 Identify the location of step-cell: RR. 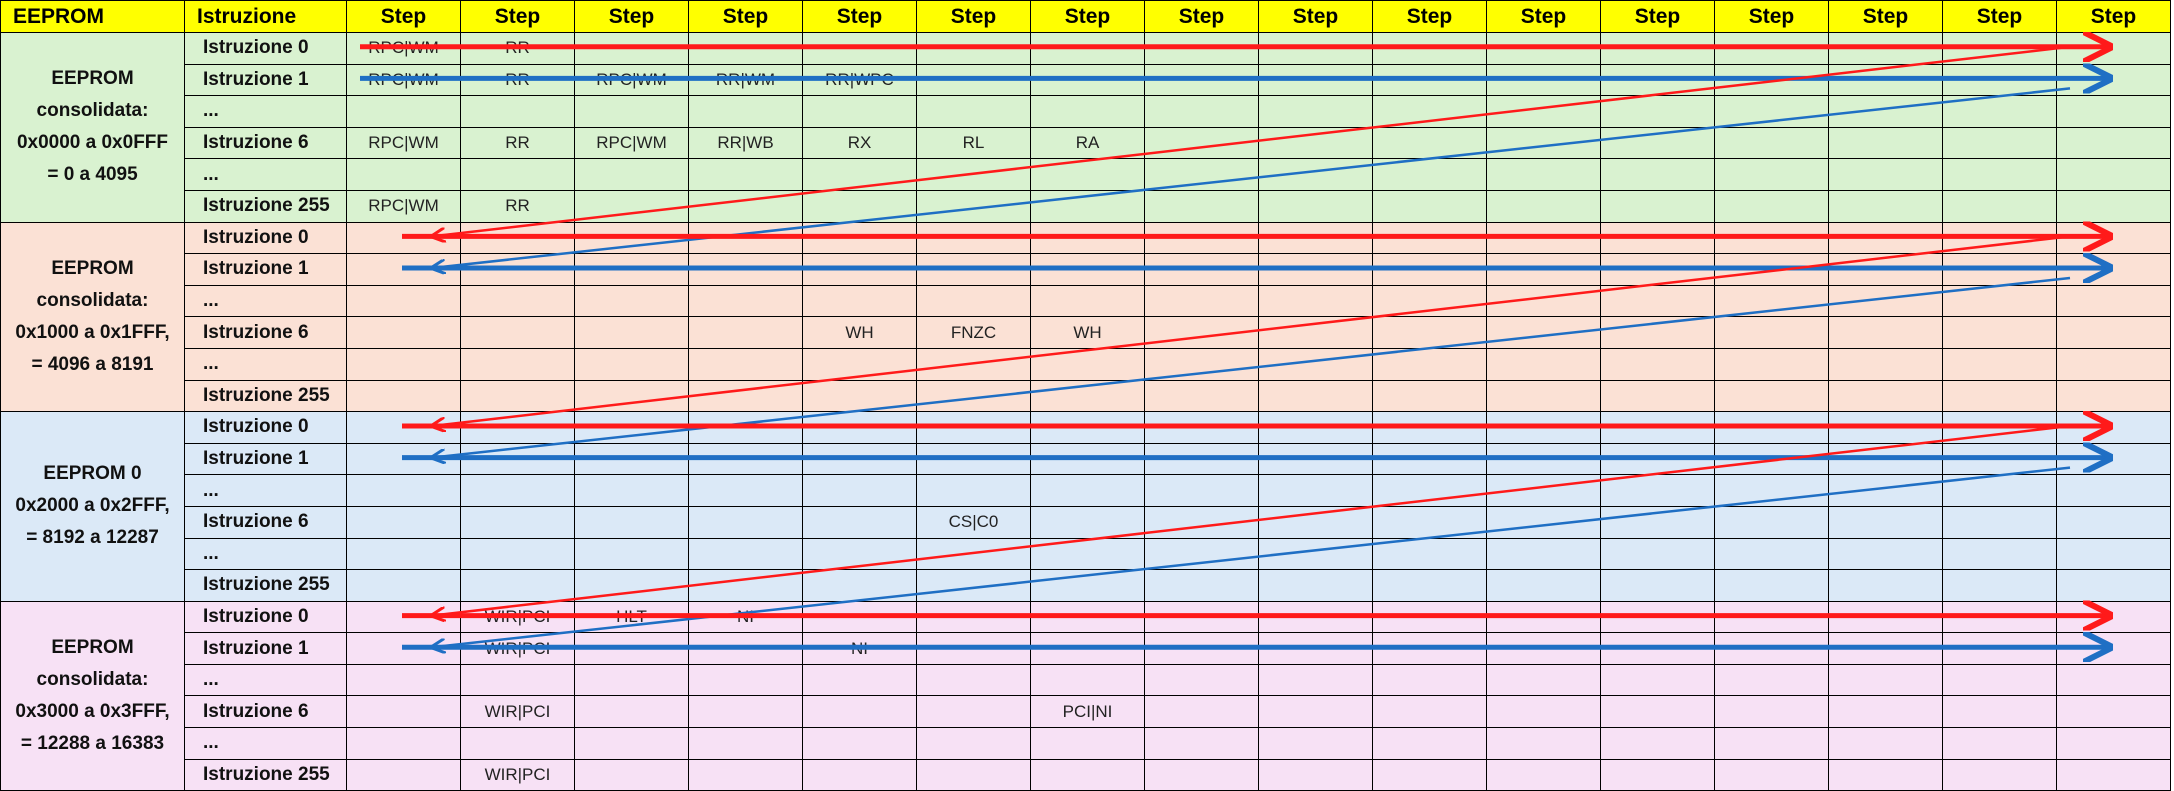
(517, 143).